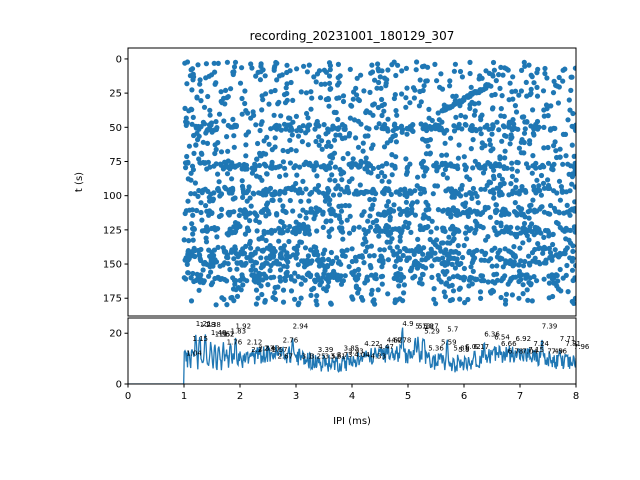  What do you see at coordinates (291, 341) in the screenshot?
I see `peak-label: 2.76` at bounding box center [291, 341].